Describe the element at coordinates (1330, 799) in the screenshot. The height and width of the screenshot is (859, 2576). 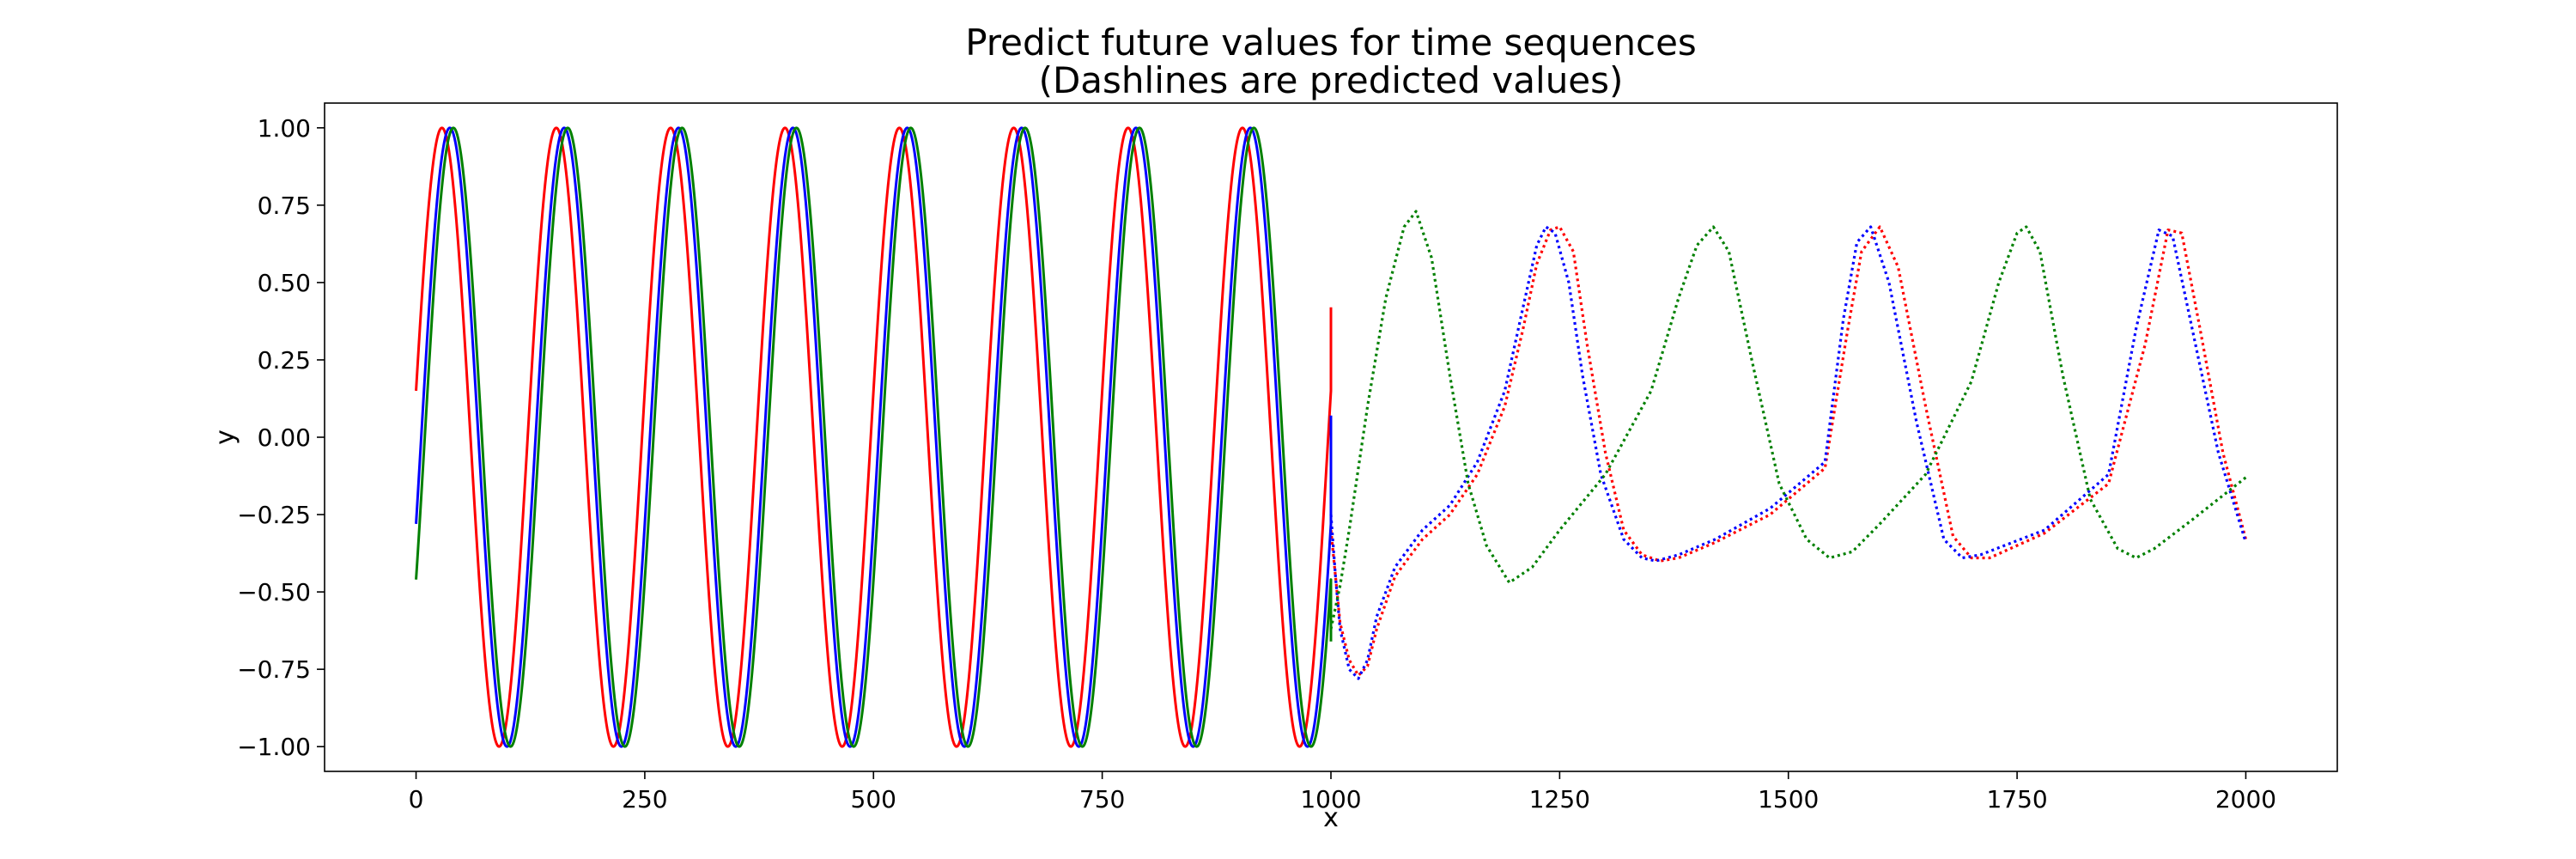
I see `x-tick-label: 1000` at that location.